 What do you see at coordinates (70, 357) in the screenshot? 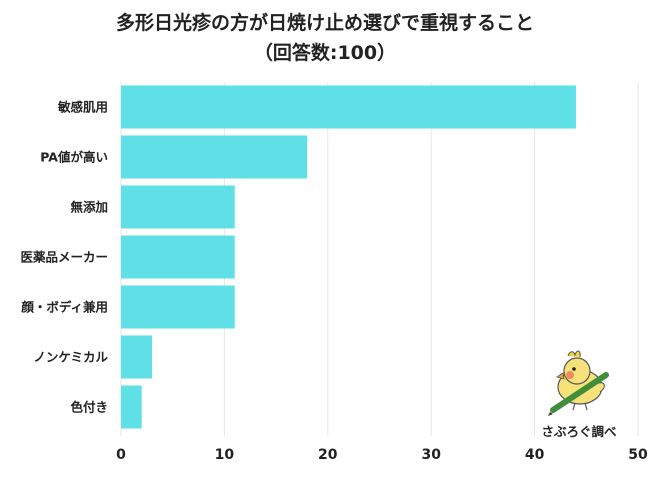
I see `category-label: ノンケミカル` at bounding box center [70, 357].